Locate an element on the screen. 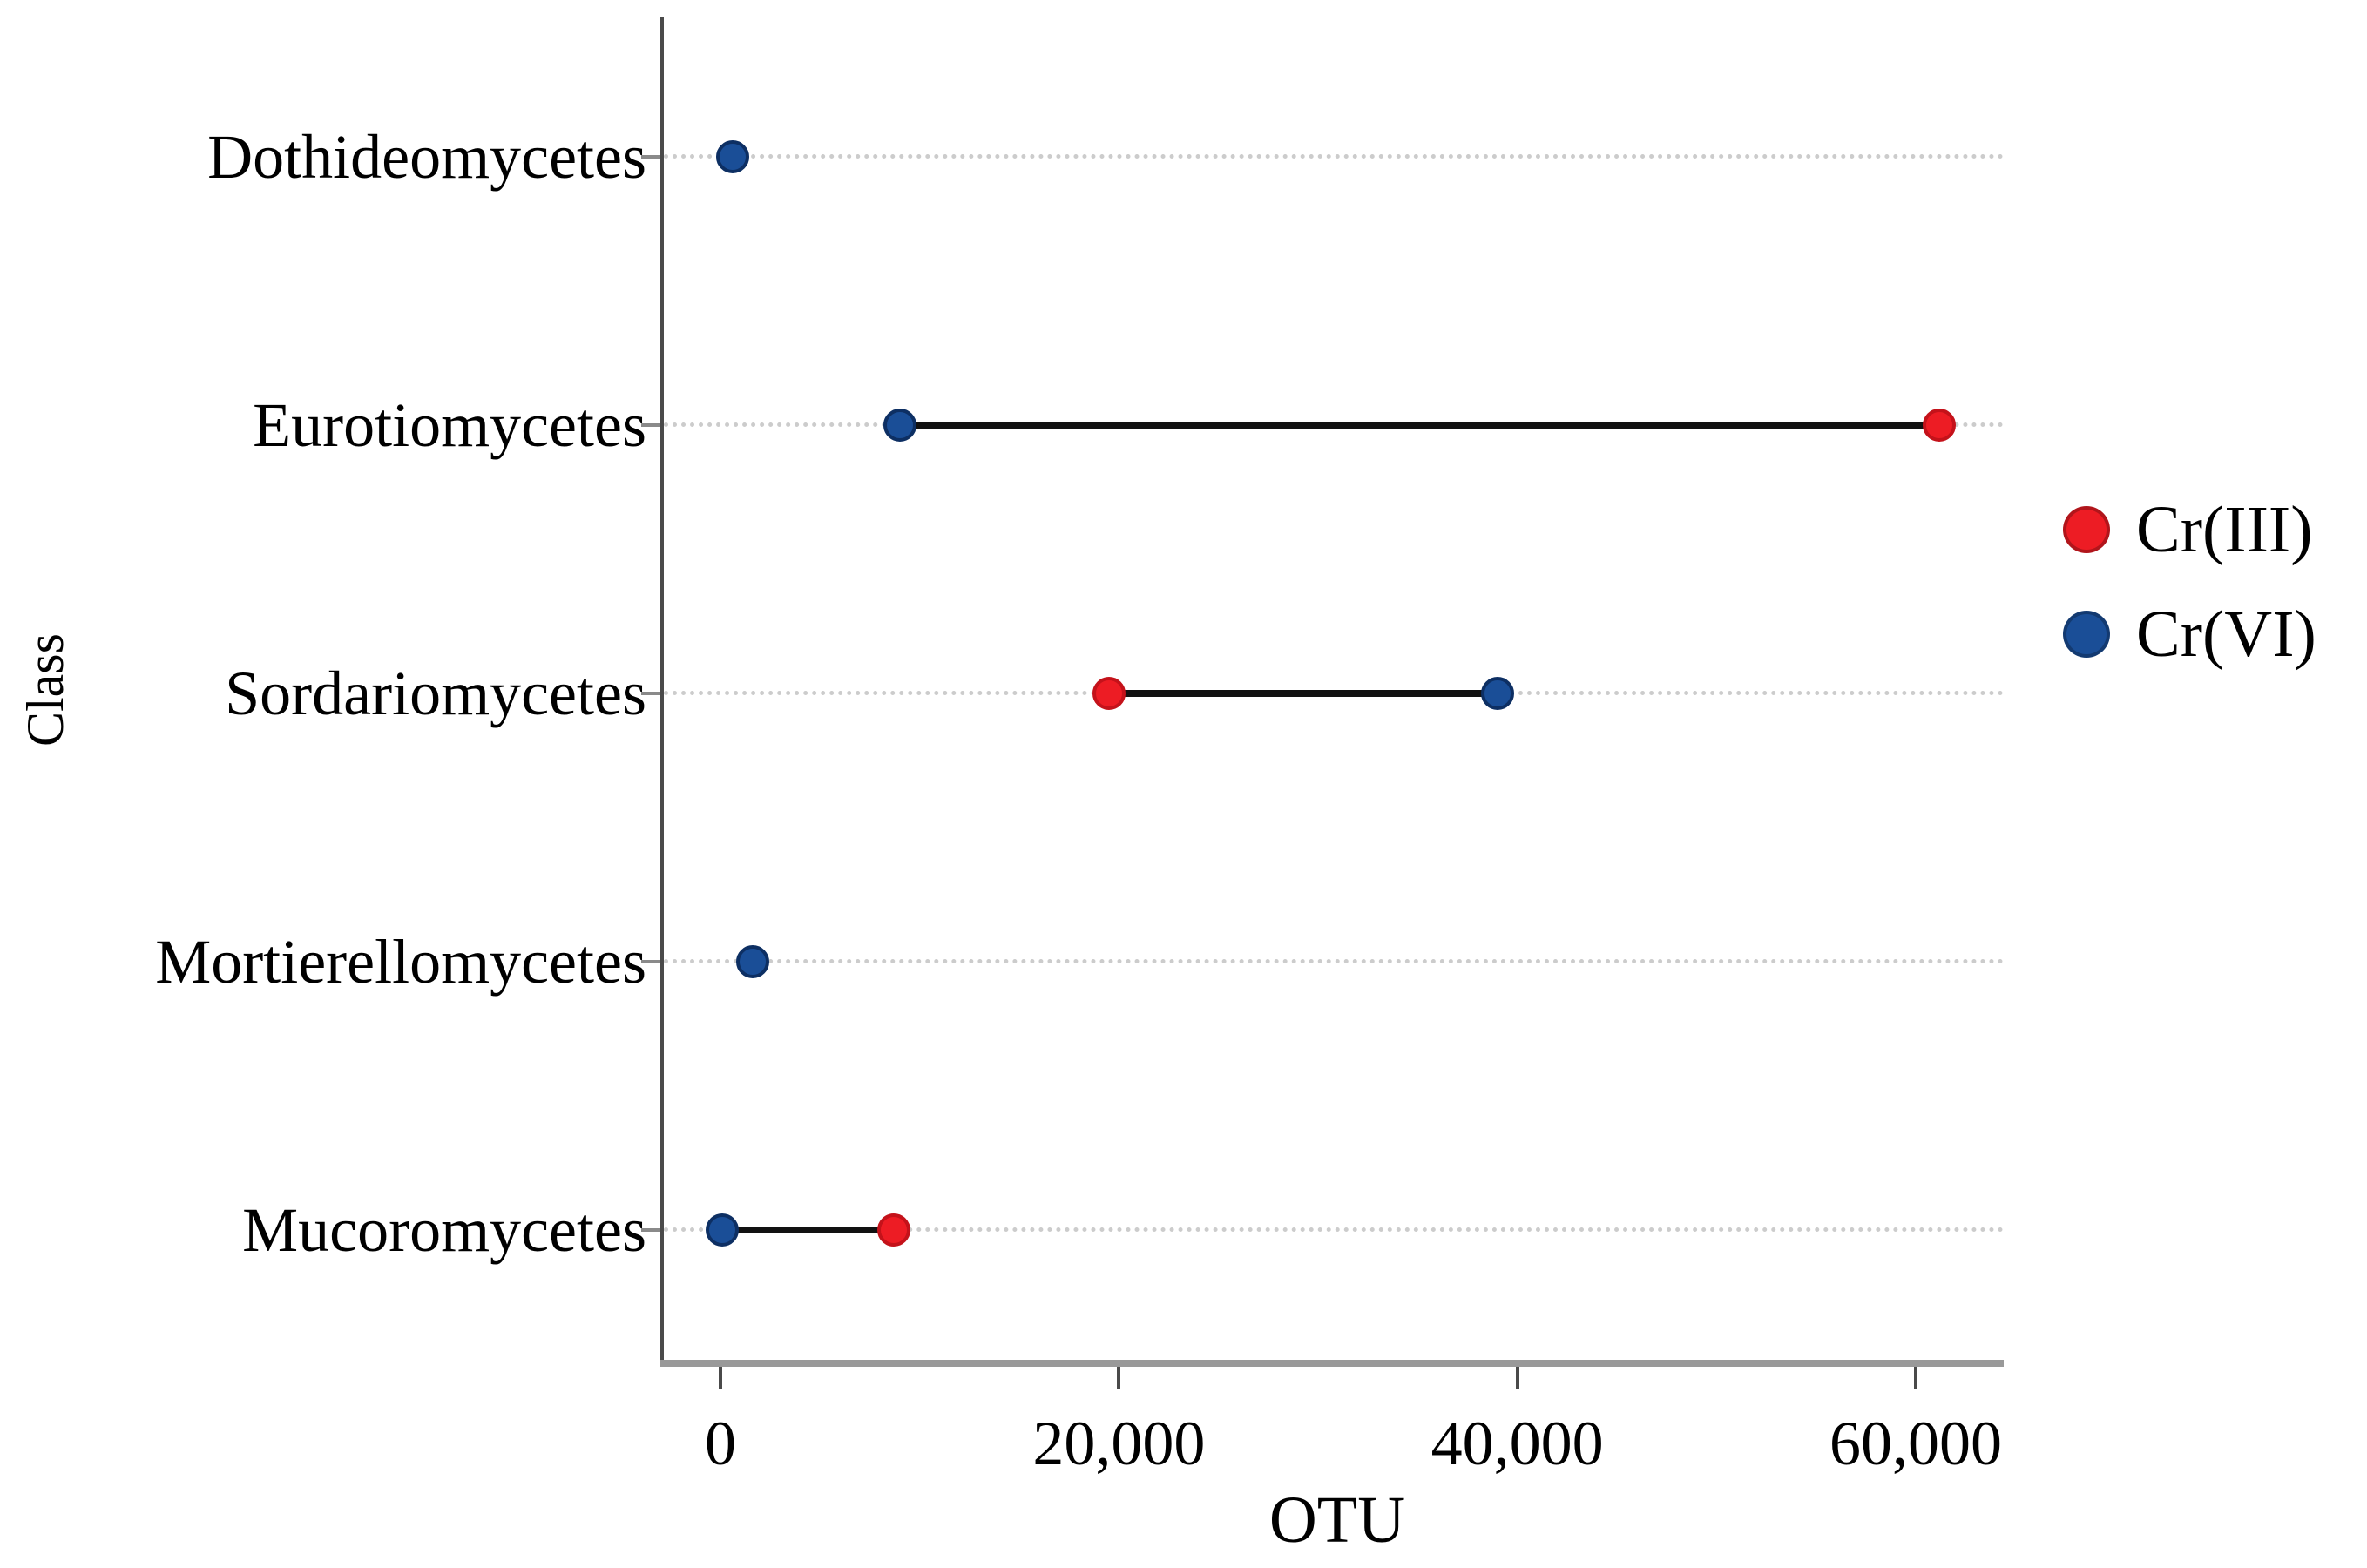 Image resolution: width=2367 pixels, height=1568 pixels. x-tick-label-60-000: 60,000 is located at coordinates (1915, 1443).